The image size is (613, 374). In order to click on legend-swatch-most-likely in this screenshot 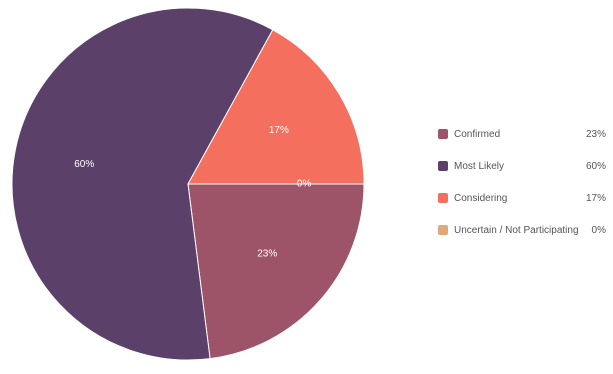, I will do `click(443, 166)`.